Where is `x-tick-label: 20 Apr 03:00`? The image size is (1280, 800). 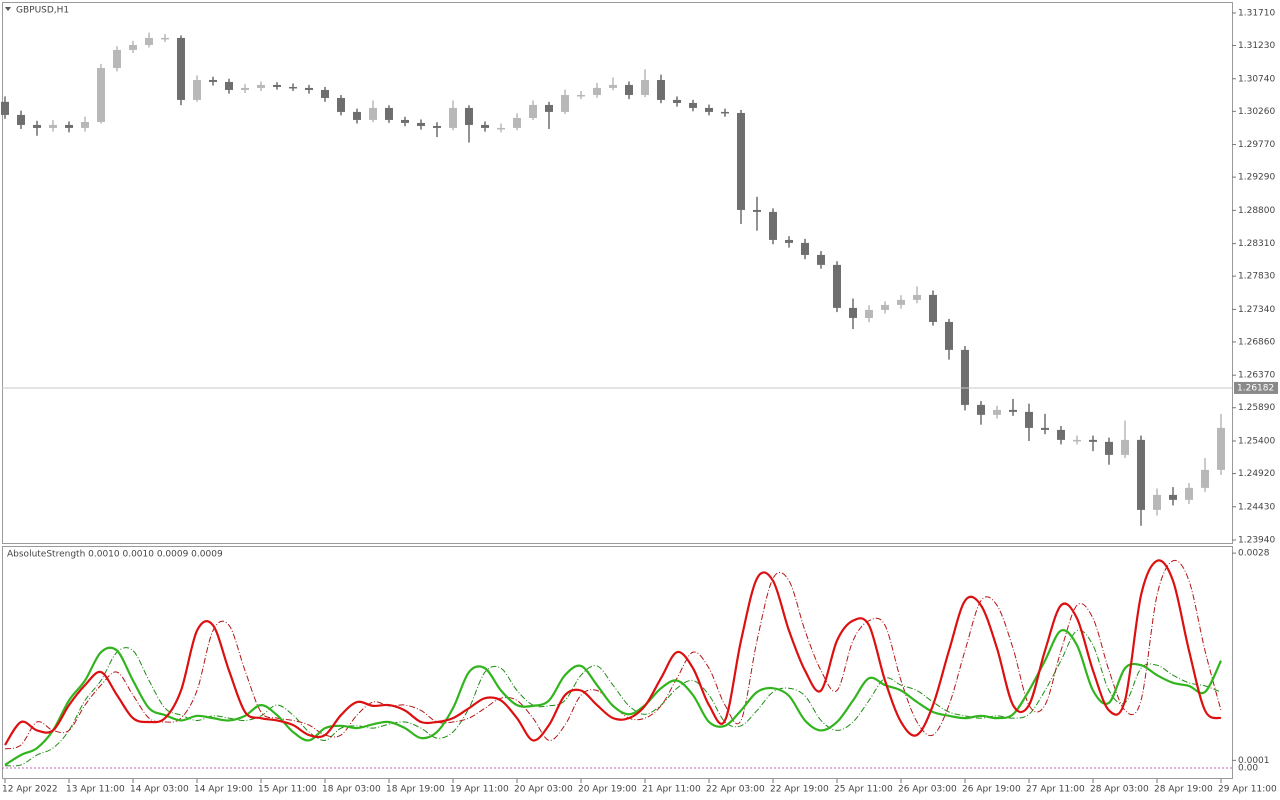
x-tick-label: 20 Apr 03:00 is located at coordinates (543, 790).